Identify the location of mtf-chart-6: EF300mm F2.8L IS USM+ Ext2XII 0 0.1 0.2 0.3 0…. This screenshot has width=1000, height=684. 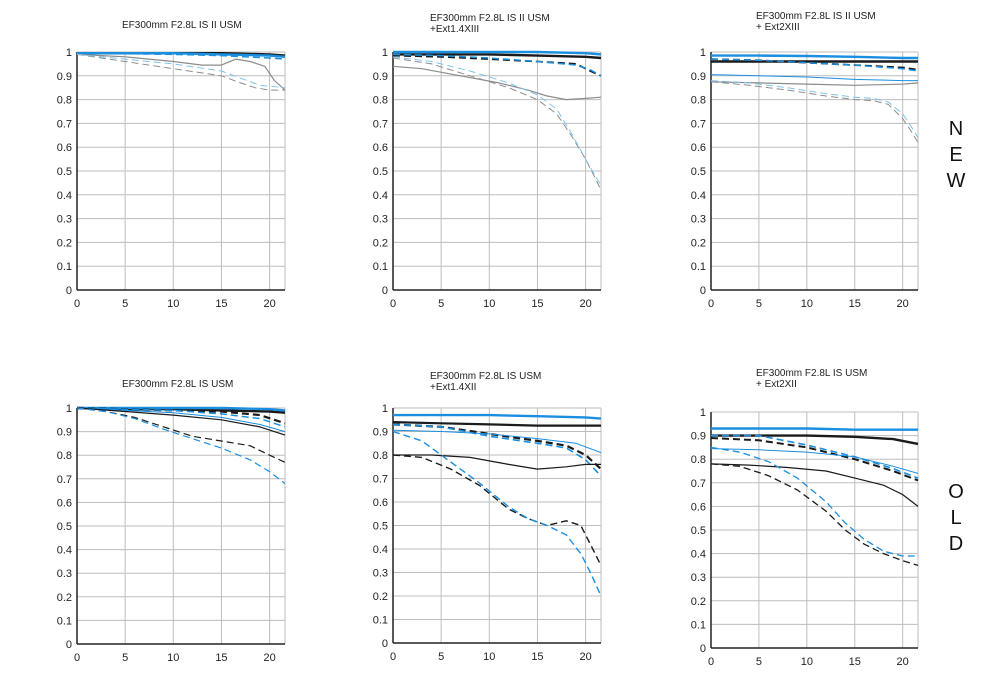
(805, 518).